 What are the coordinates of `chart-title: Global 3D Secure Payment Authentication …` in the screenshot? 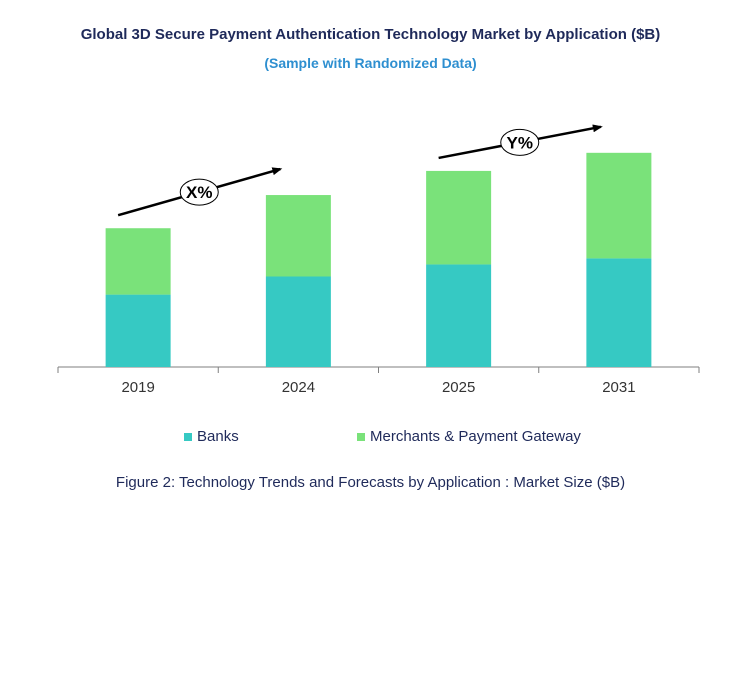 It's located at (370, 34).